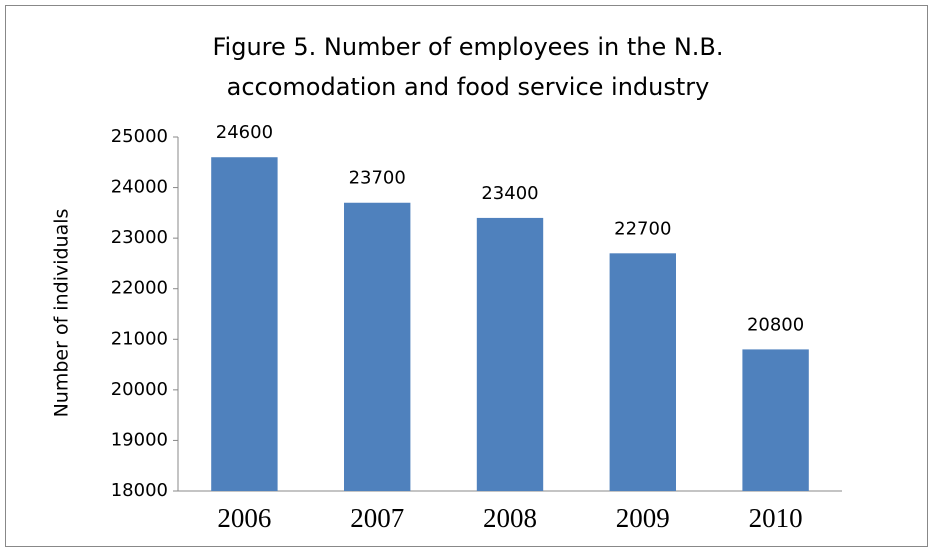 This screenshot has width=933, height=552. I want to click on y-tick-label: 20000, so click(139, 389).